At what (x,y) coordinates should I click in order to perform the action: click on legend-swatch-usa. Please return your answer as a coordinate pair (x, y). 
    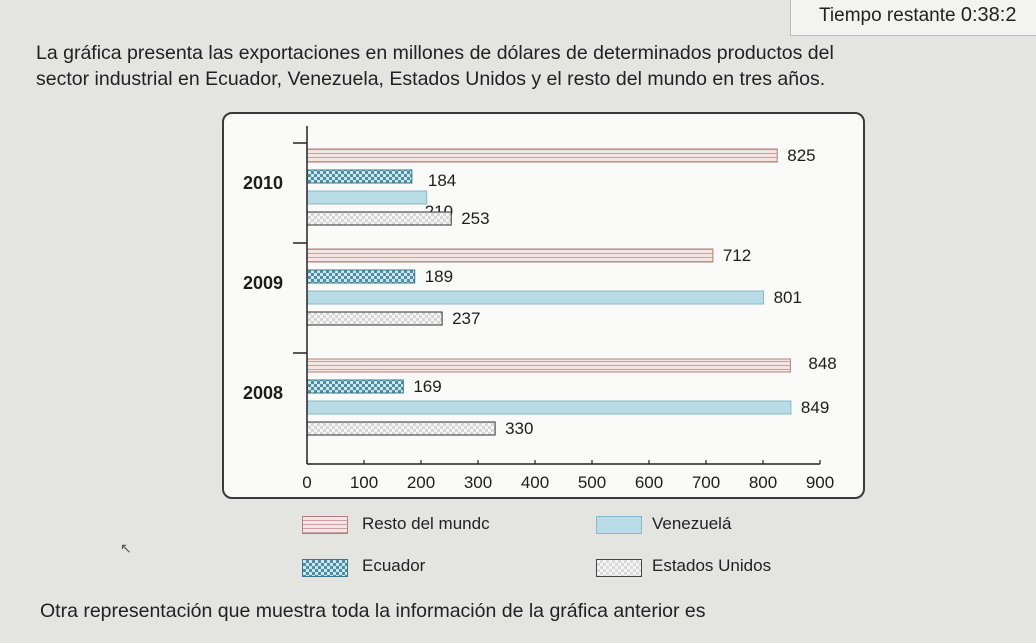
    Looking at the image, I should click on (619, 568).